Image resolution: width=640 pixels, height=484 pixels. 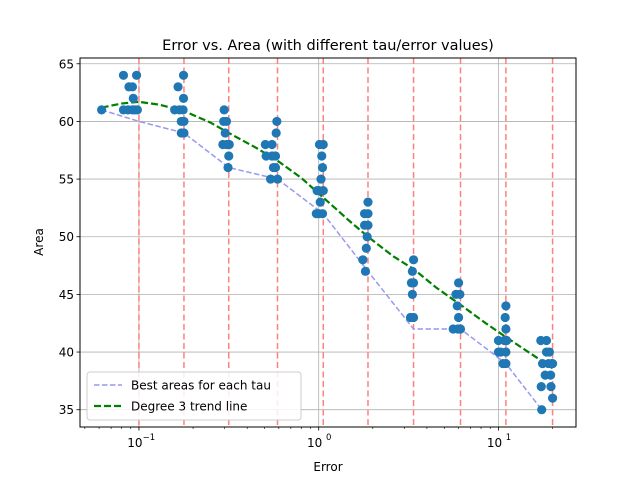 I want to click on y-tick-label: 40, so click(x=66, y=353).